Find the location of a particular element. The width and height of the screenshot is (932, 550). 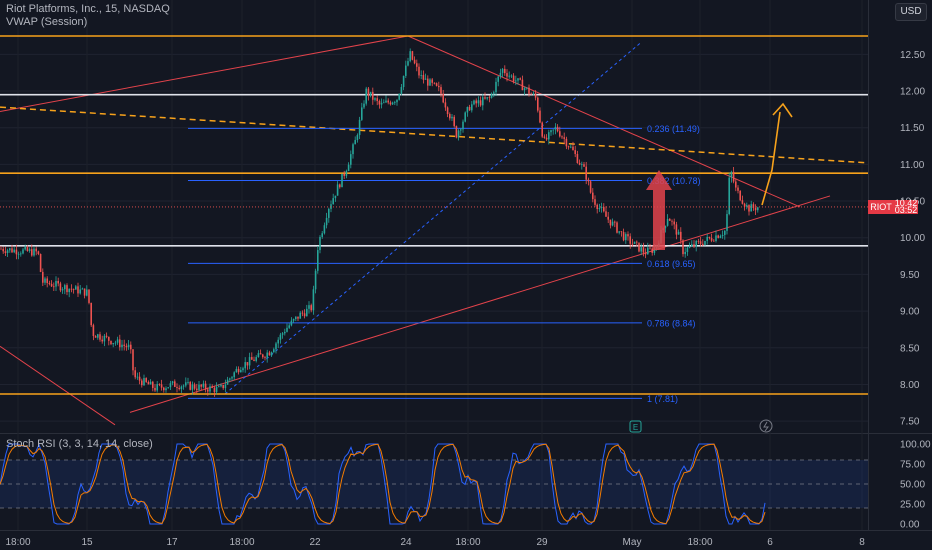

price-tick-label: 7.50 is located at coordinates (910, 422).